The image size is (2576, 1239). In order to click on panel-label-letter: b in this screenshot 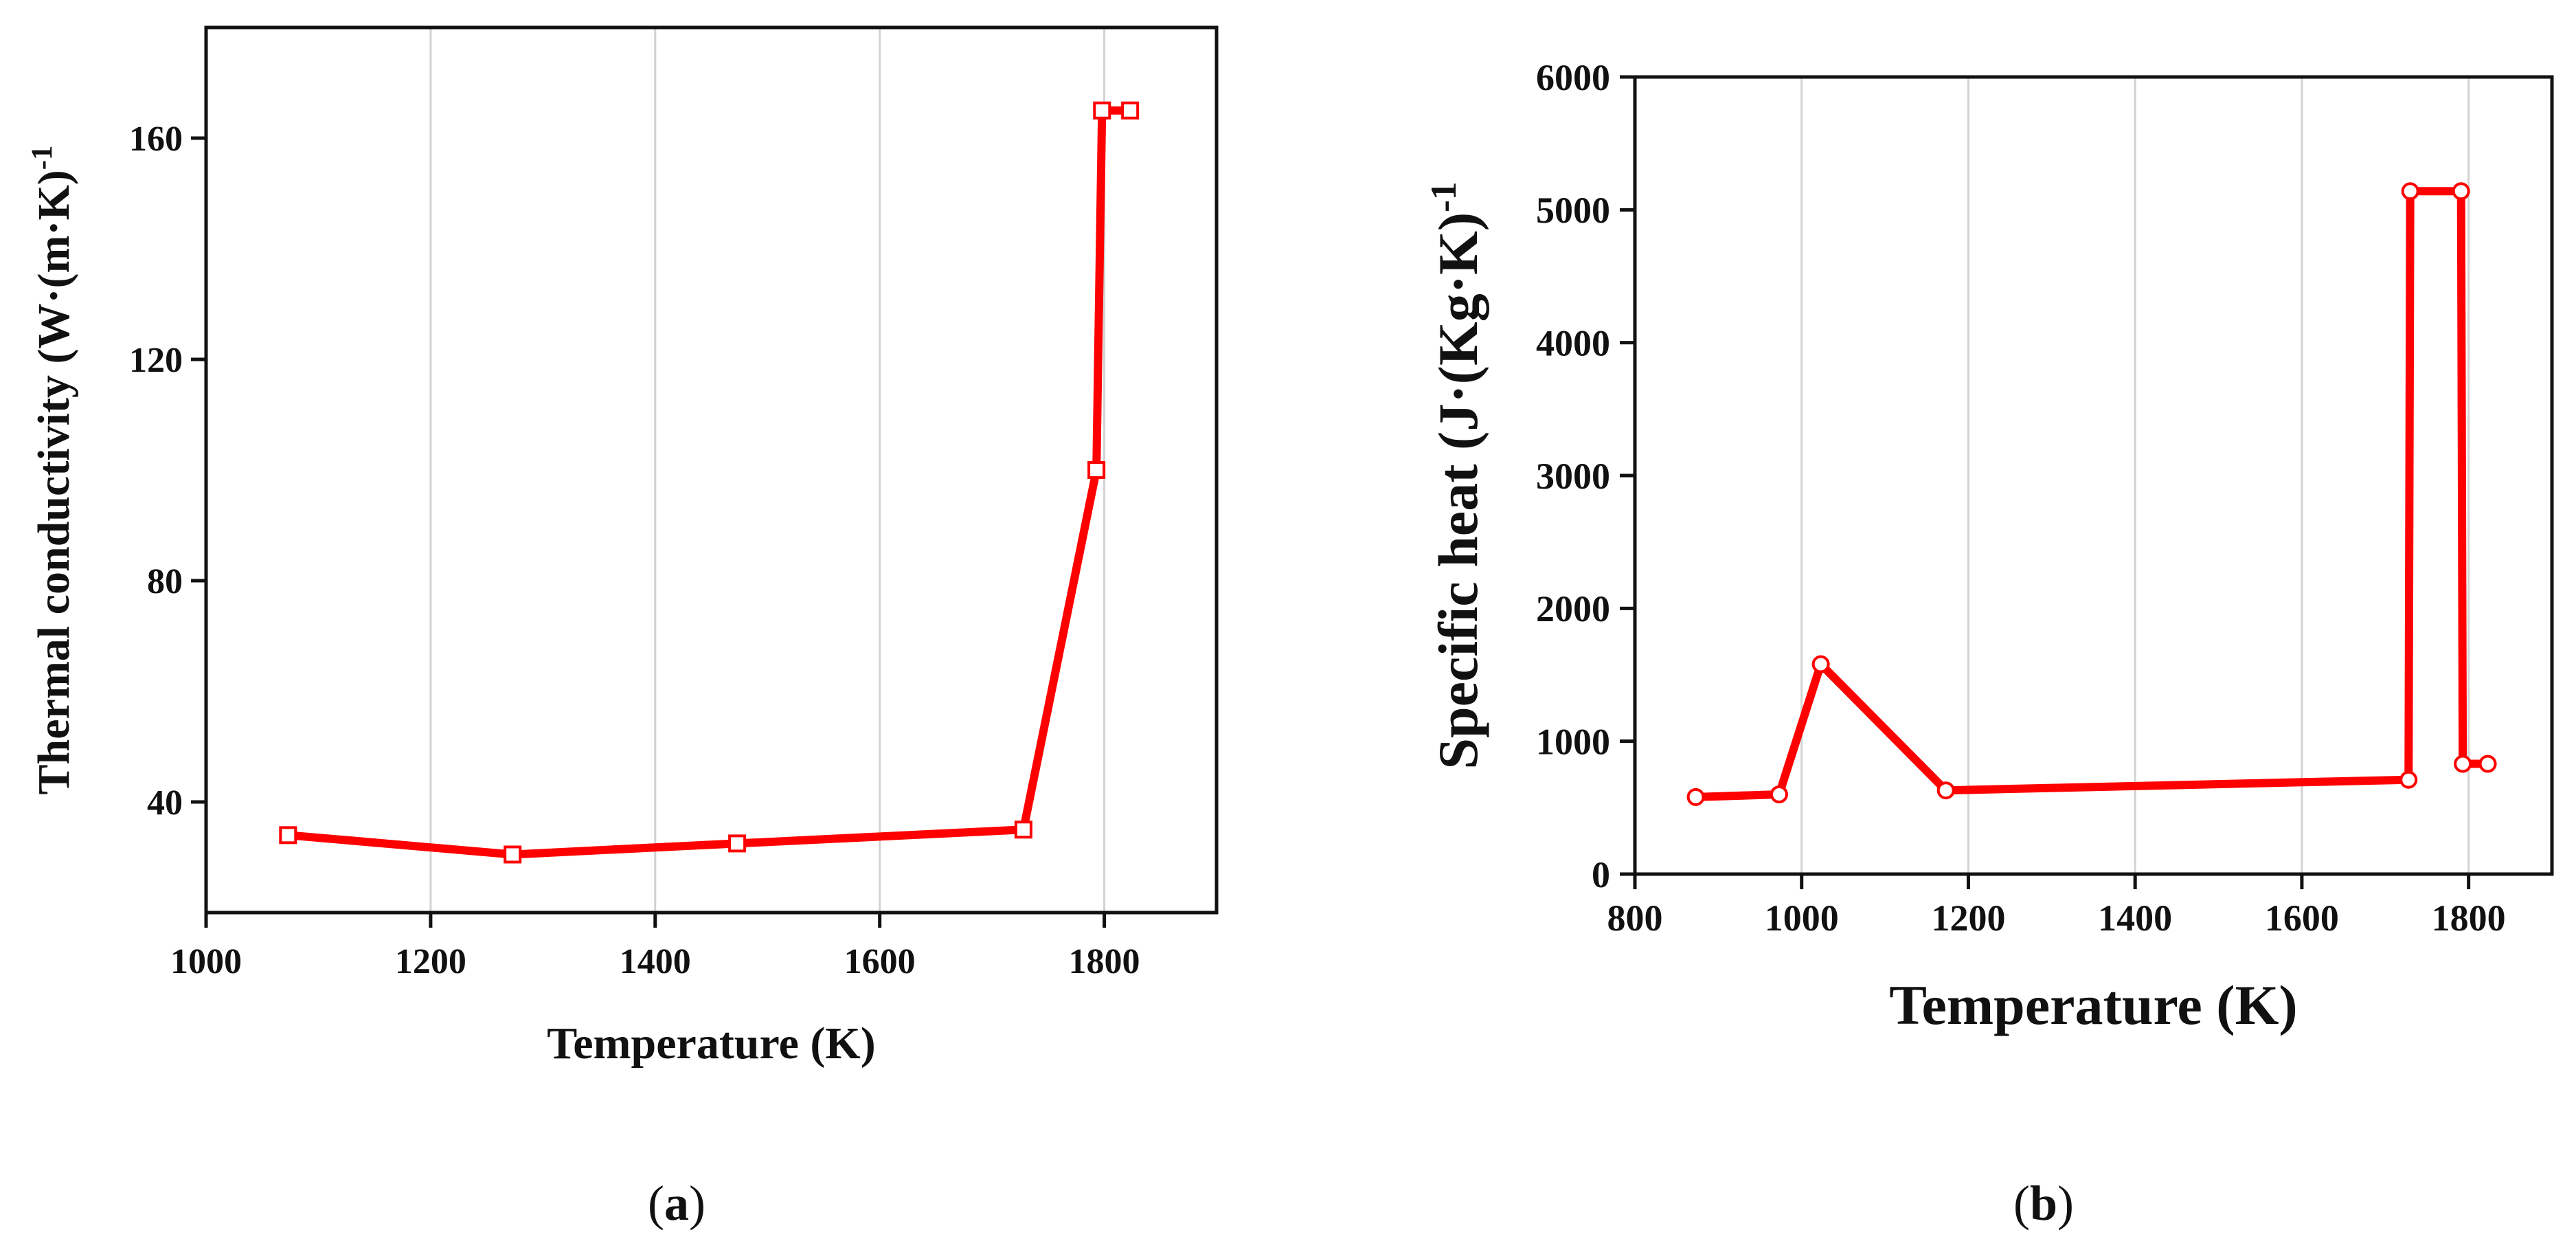, I will do `click(2043, 1203)`.